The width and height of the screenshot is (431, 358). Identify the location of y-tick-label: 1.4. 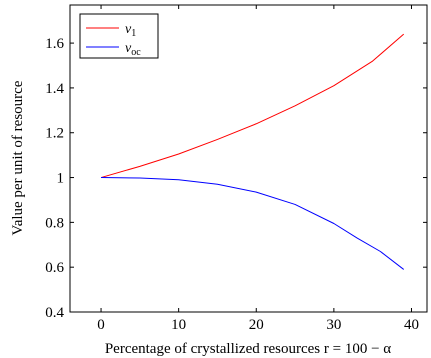
(54, 89).